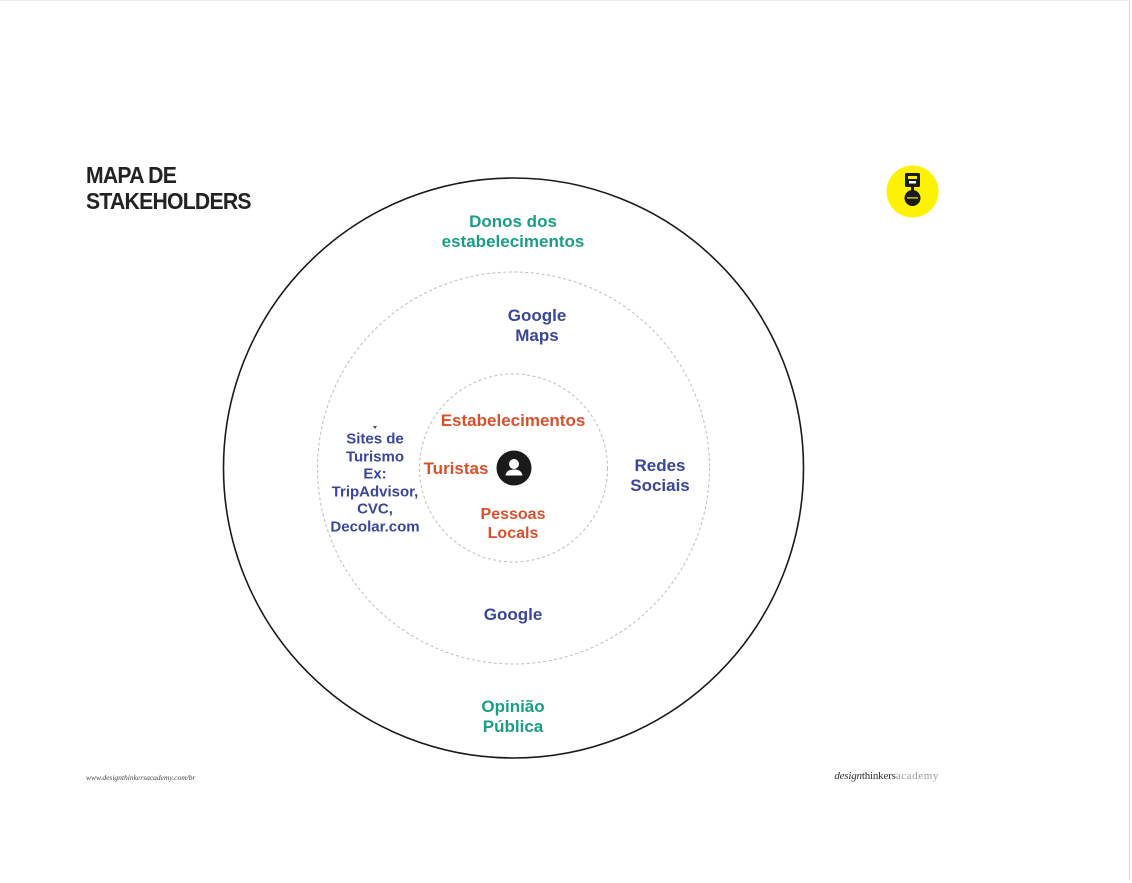 This screenshot has height=883, width=1132. What do you see at coordinates (878, 776) in the screenshot?
I see `brand-part-thinkers: thinkers` at bounding box center [878, 776].